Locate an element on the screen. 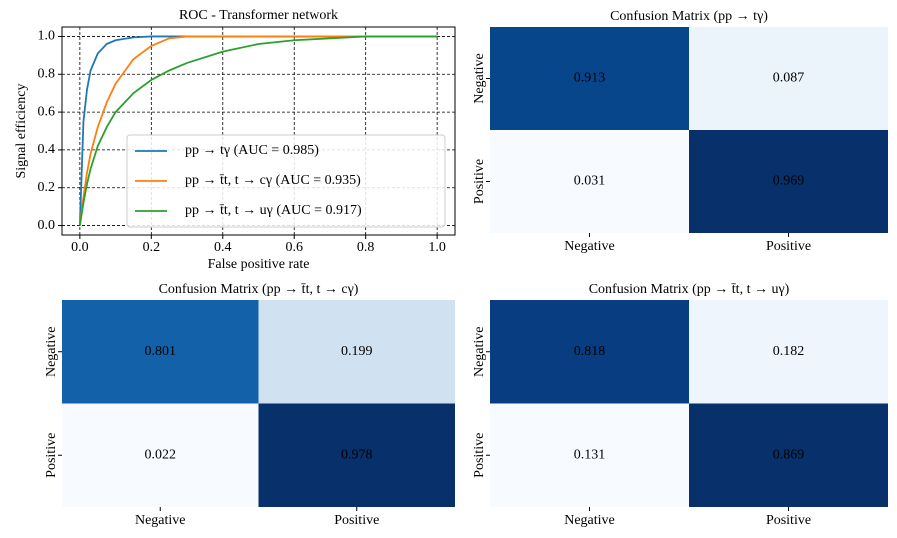 The image size is (897, 538). cell-value: 0.182 is located at coordinates (789, 351).